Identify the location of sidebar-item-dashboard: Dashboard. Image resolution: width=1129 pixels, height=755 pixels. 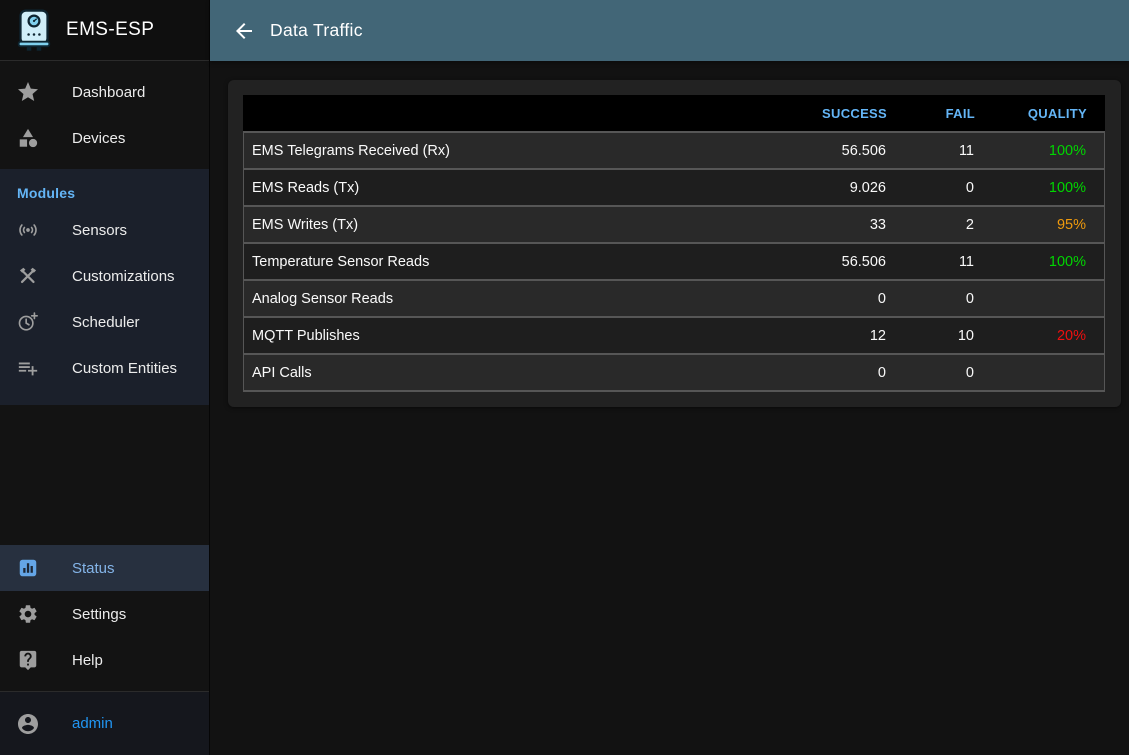
(104, 92).